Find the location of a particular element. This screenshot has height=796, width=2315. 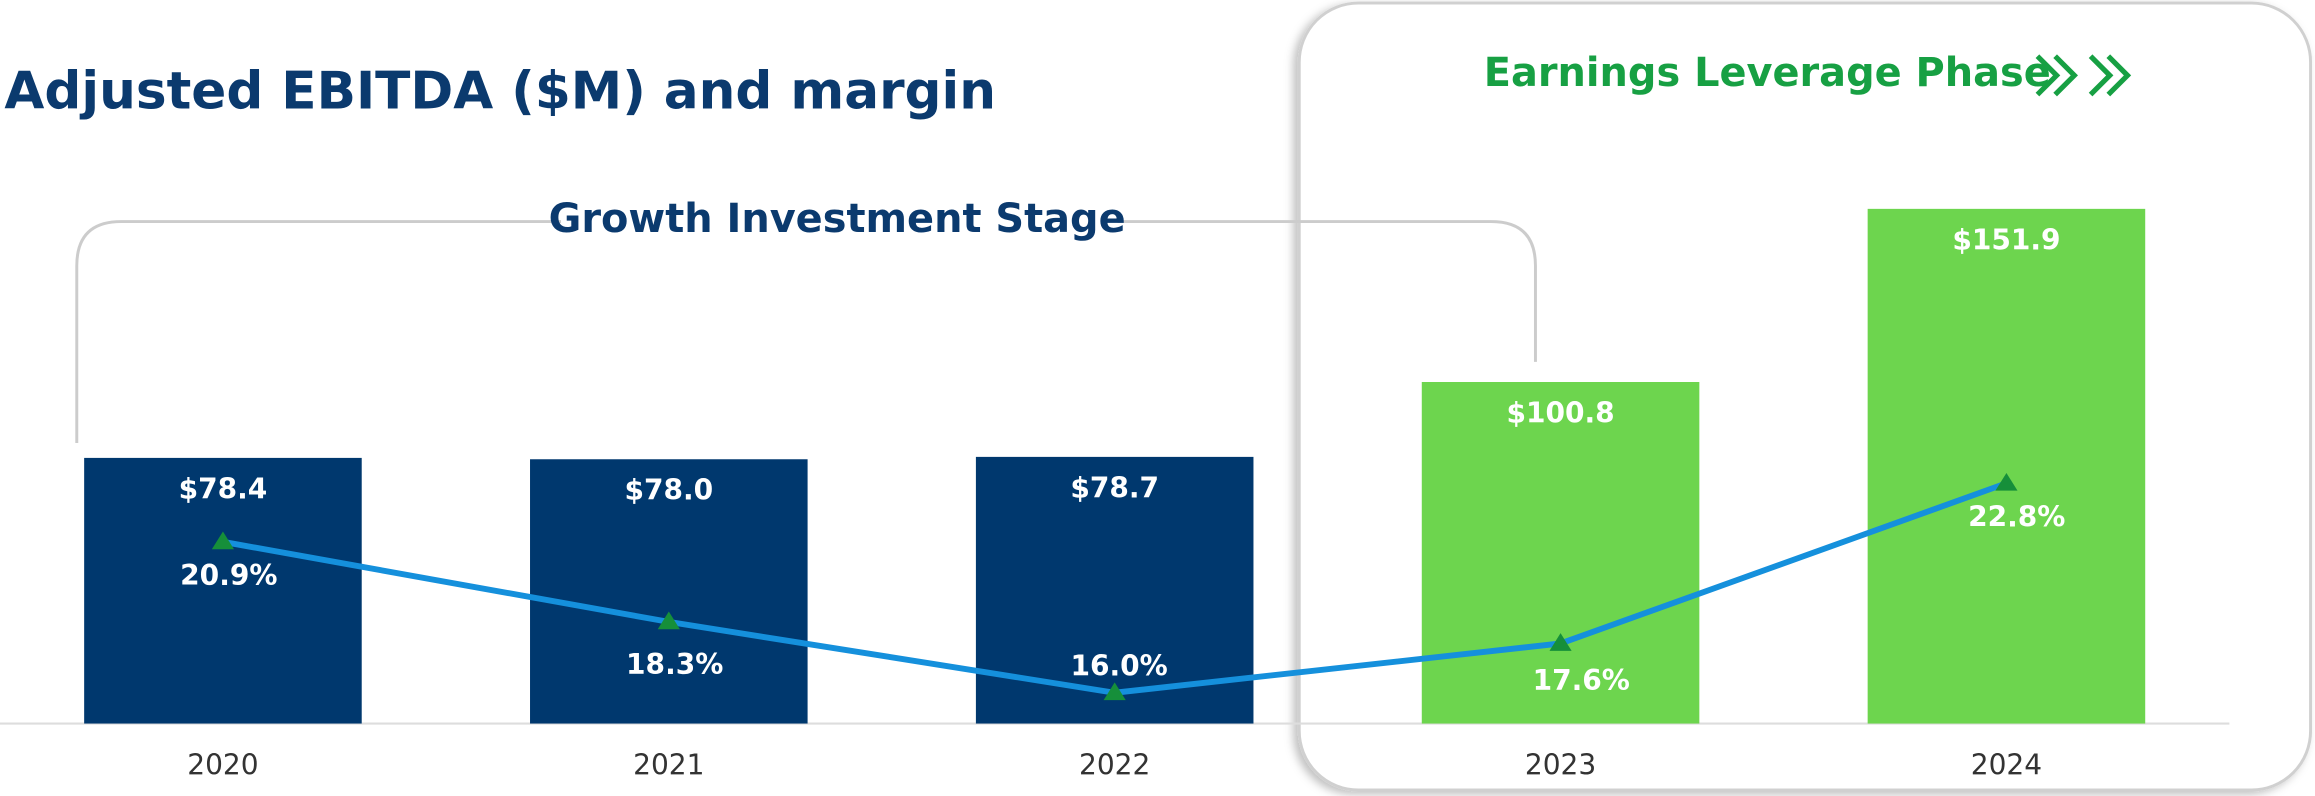

x-tick-label: 2022 is located at coordinates (1114, 764).